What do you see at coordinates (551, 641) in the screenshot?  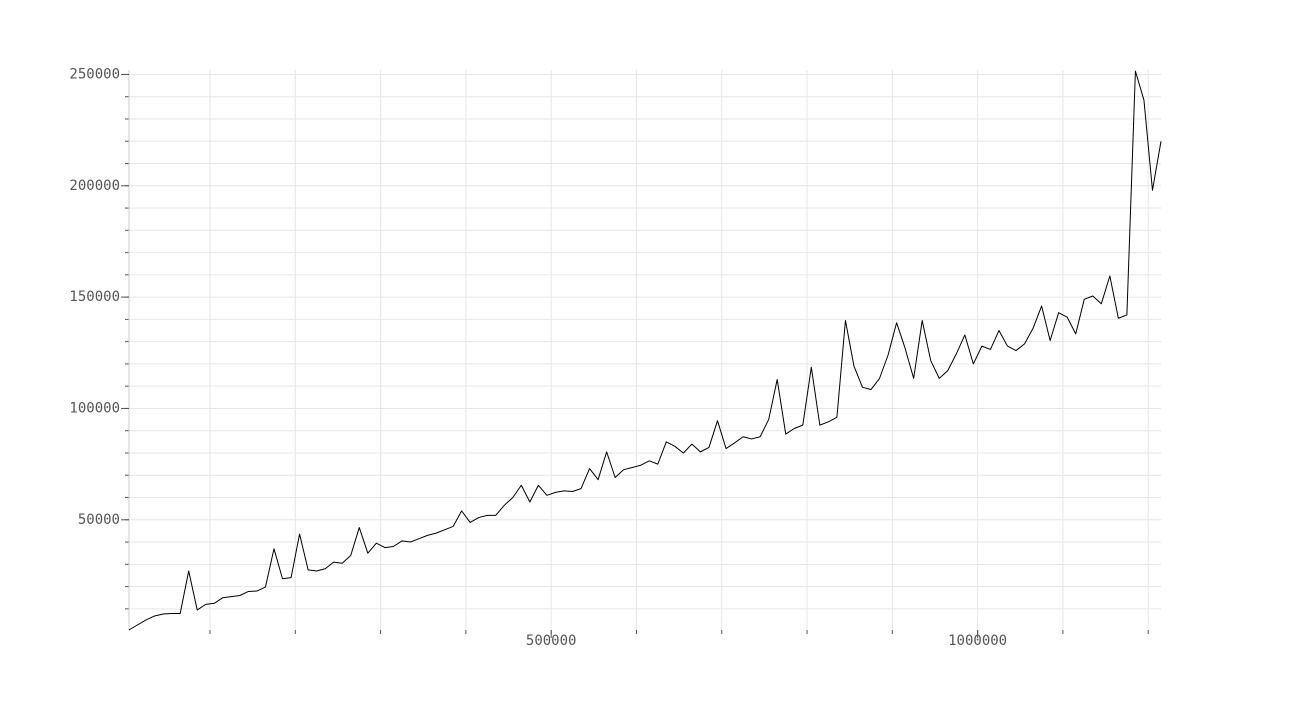 I see `x-tick-label: 500000` at bounding box center [551, 641].